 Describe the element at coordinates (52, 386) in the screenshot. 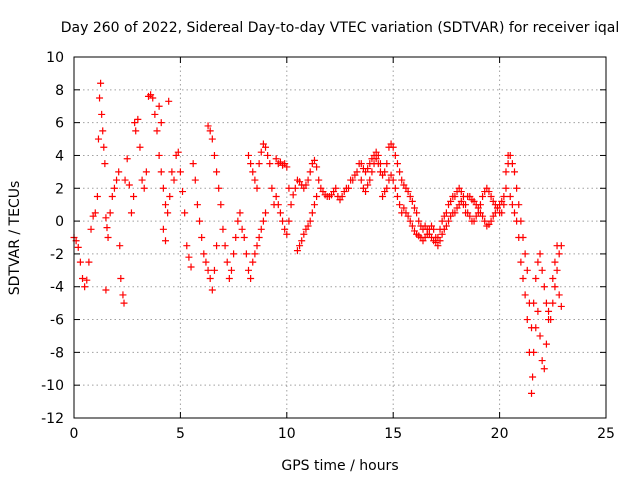

I see `y-tick-label: -10` at that location.